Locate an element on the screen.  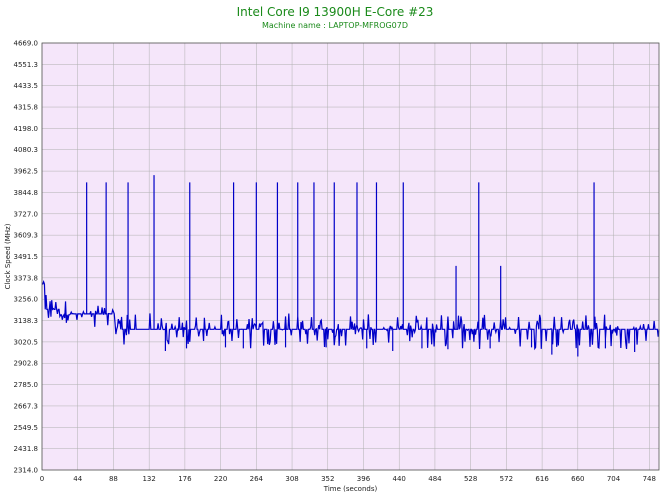
y-tick-label: 2549.5 is located at coordinates (26, 428).